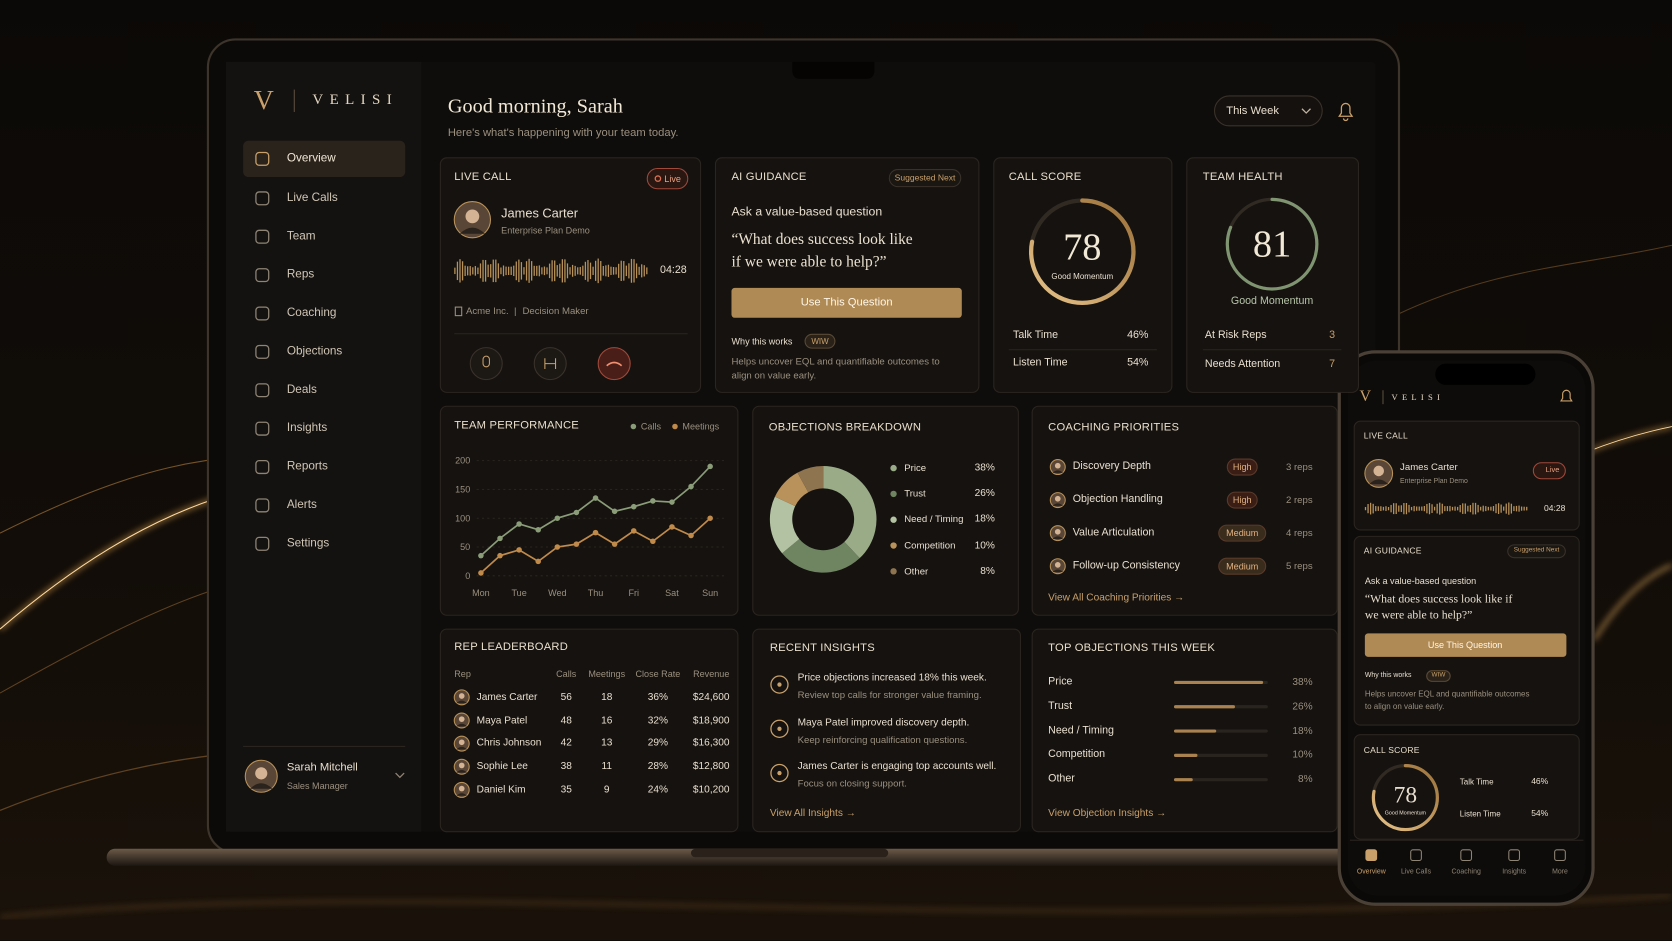 The image size is (1672, 941). I want to click on mic-icon, so click(486, 361).